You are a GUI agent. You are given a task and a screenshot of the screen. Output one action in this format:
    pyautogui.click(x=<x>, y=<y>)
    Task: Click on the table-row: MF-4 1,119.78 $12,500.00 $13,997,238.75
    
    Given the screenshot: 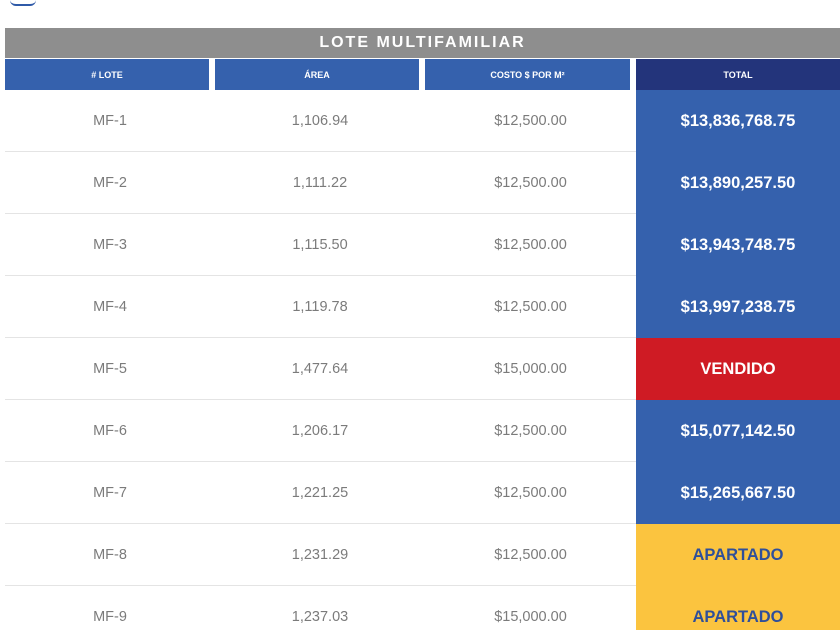 What is the action you would take?
    pyautogui.click(x=422, y=307)
    